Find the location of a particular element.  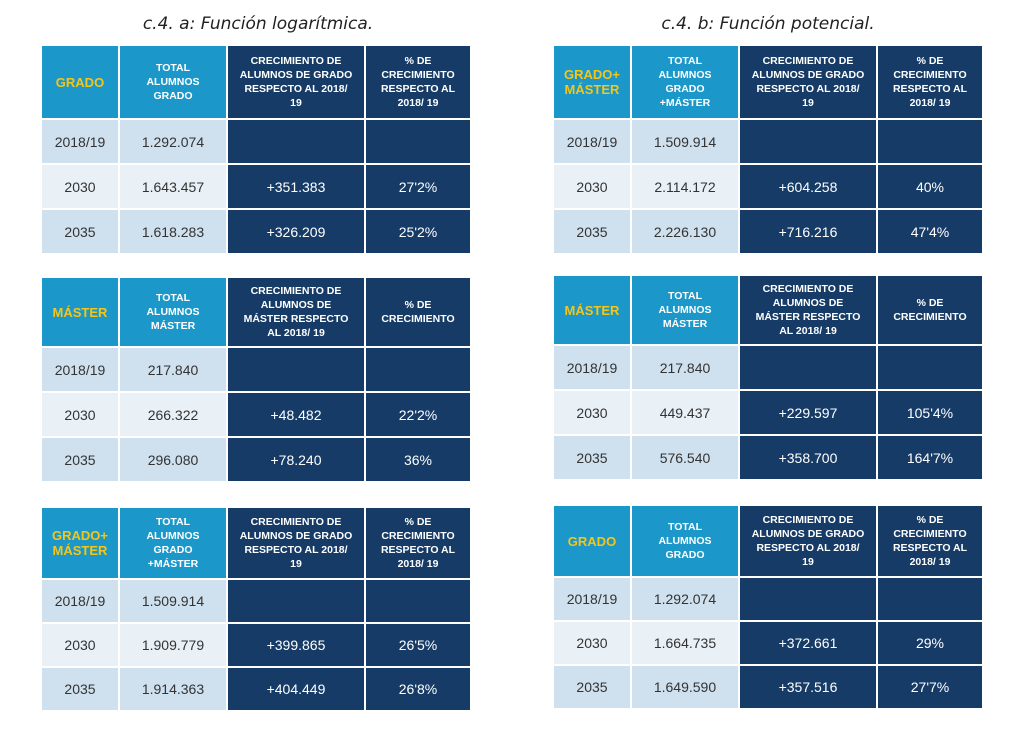

table-row: 2035 1.618.283 +326.209 25'2% is located at coordinates (256, 231).